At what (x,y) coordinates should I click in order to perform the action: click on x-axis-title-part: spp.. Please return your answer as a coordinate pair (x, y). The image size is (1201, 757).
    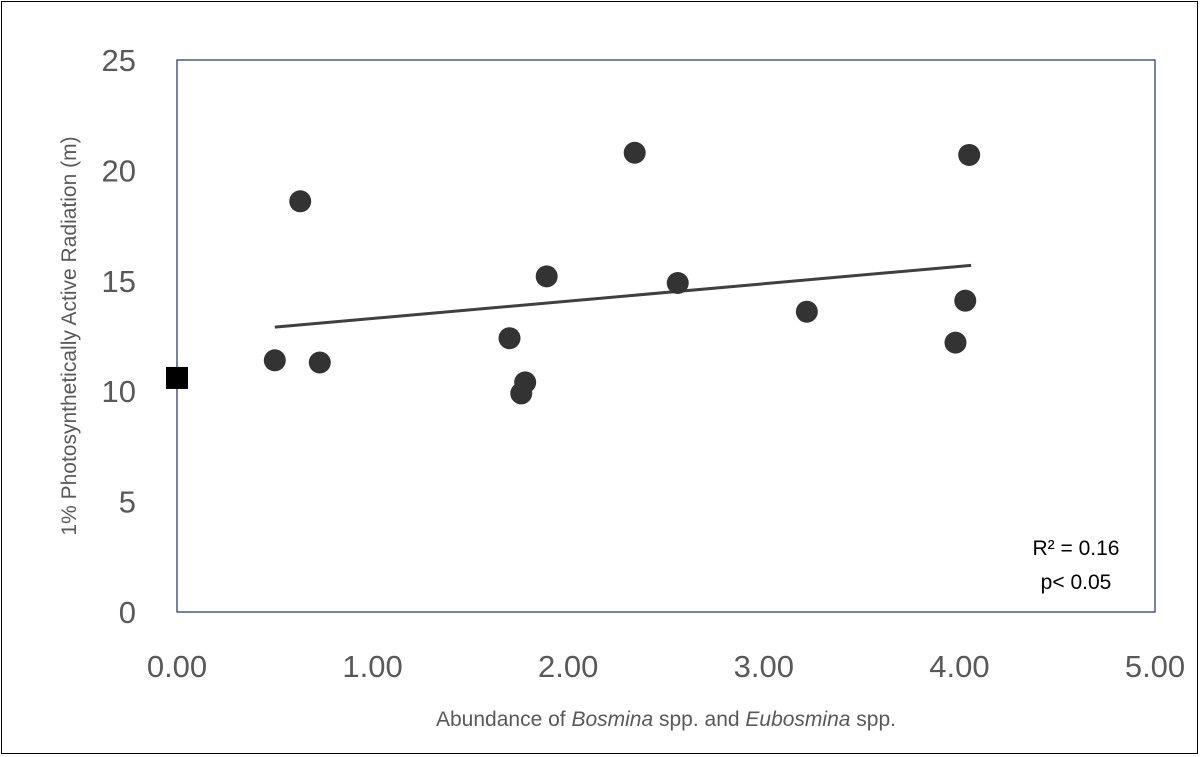
    Looking at the image, I should click on (873, 719).